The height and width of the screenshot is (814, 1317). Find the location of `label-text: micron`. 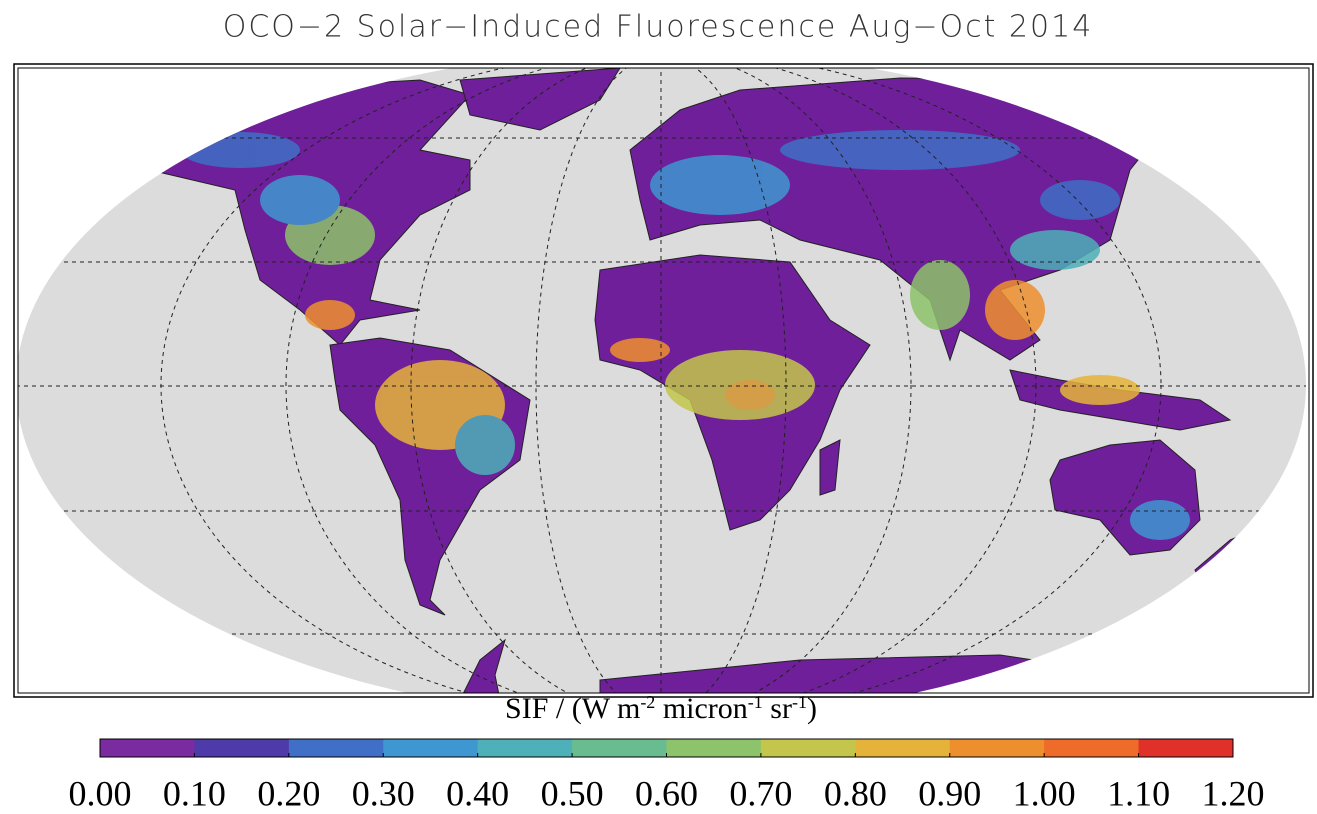

label-text: micron is located at coordinates (701, 708).